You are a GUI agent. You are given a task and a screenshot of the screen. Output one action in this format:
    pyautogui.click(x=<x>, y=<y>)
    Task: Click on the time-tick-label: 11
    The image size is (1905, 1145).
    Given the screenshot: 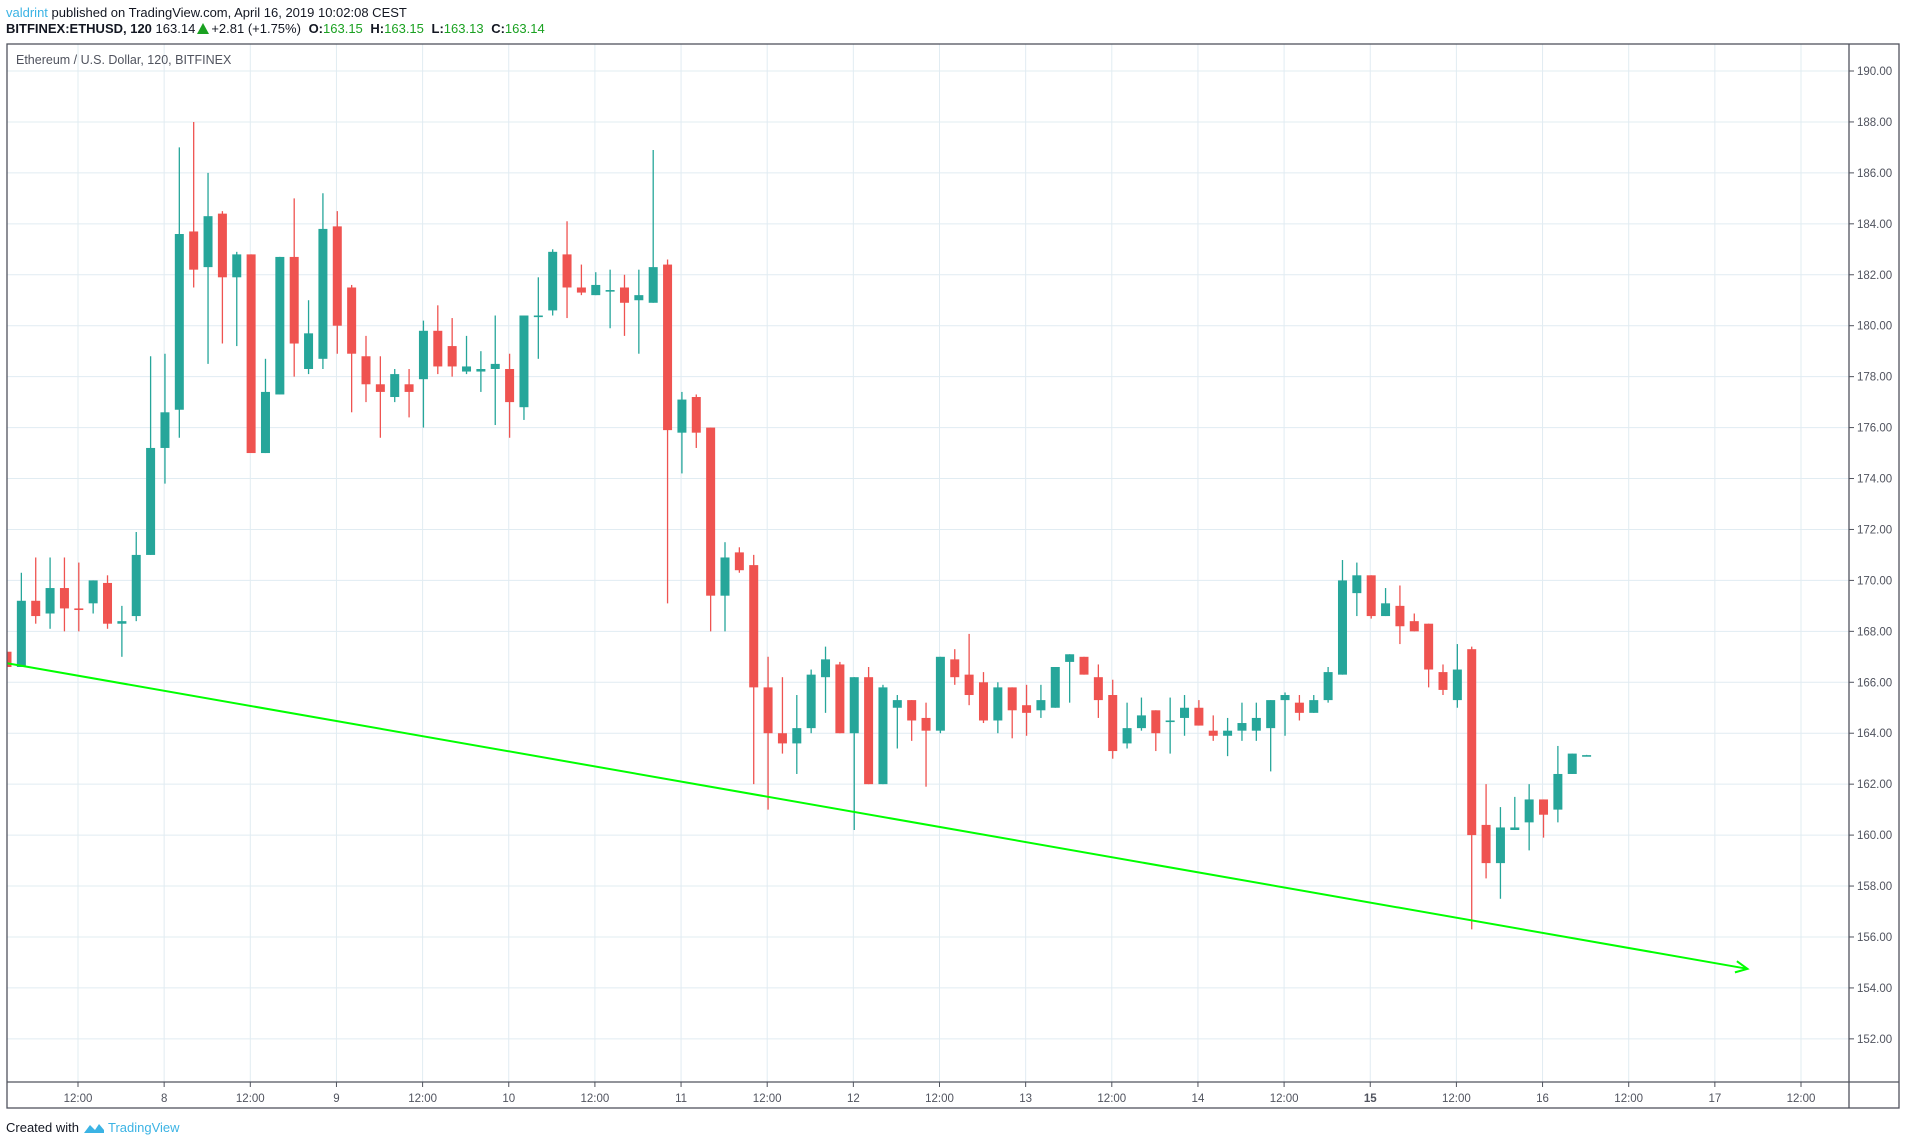 What is the action you would take?
    pyautogui.click(x=681, y=1099)
    